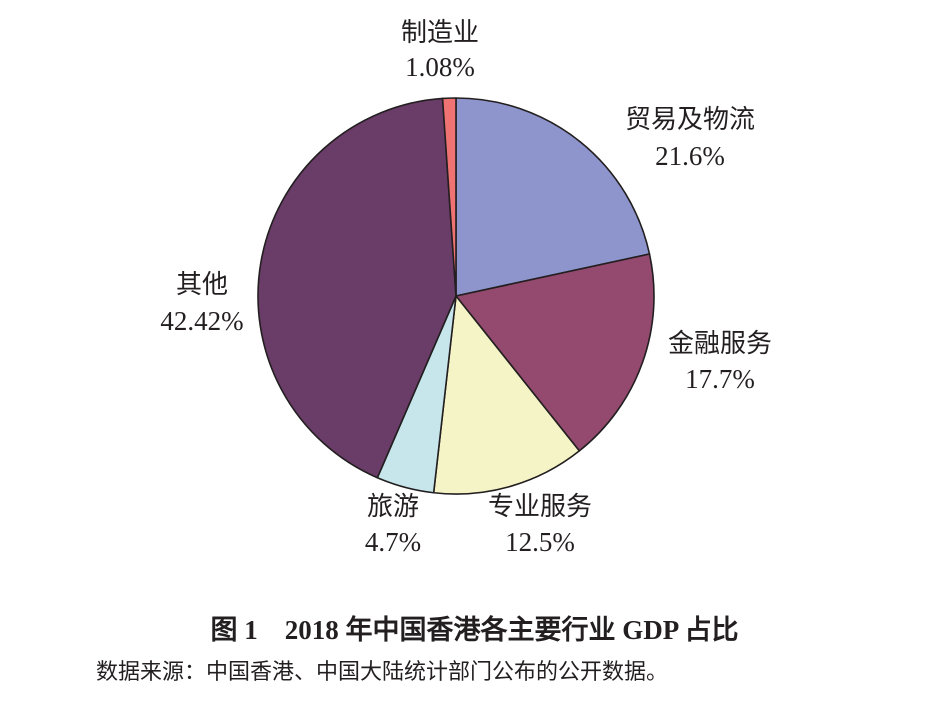  What do you see at coordinates (720, 344) in the screenshot?
I see `slice-label: 金融服务` at bounding box center [720, 344].